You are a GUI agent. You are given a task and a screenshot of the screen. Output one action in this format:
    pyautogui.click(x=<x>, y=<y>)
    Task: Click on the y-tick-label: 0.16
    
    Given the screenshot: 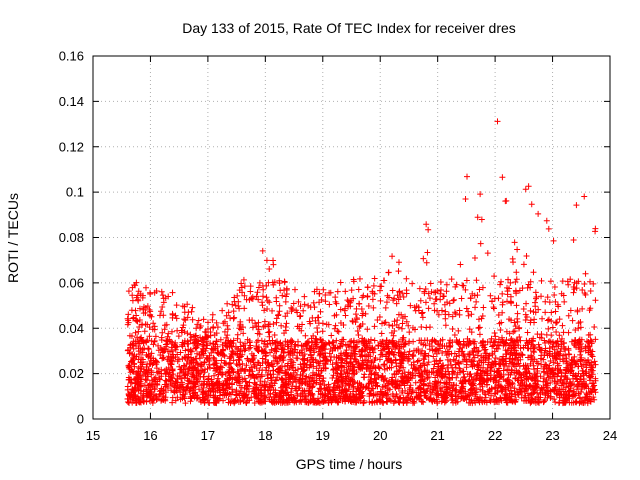 What is the action you would take?
    pyautogui.click(x=71, y=56)
    